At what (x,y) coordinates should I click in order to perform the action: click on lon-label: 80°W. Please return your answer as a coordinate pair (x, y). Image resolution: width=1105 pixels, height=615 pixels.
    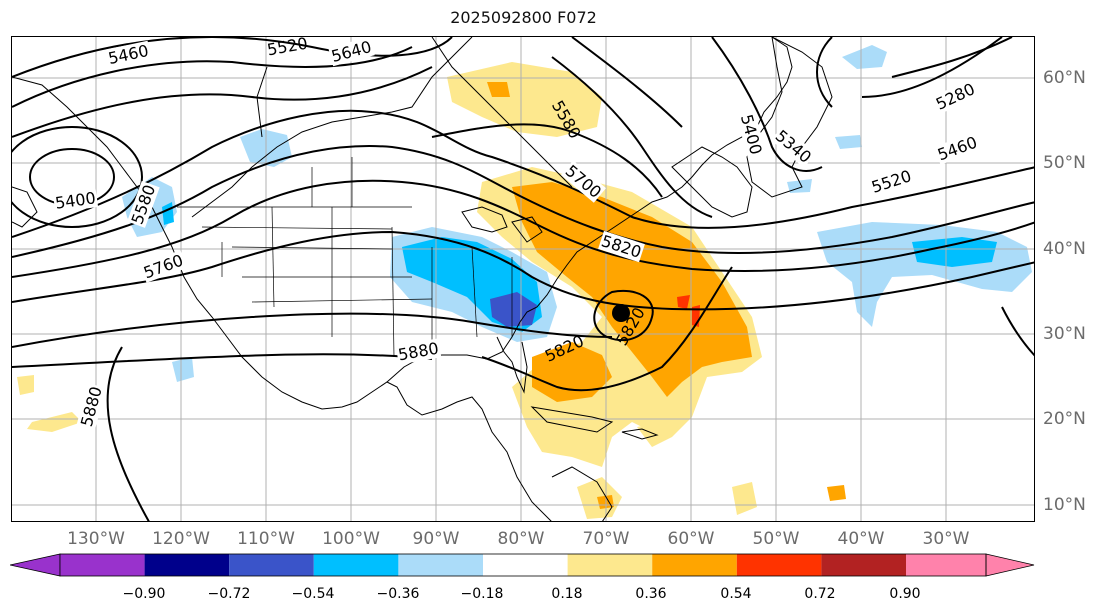
    Looking at the image, I should click on (521, 539).